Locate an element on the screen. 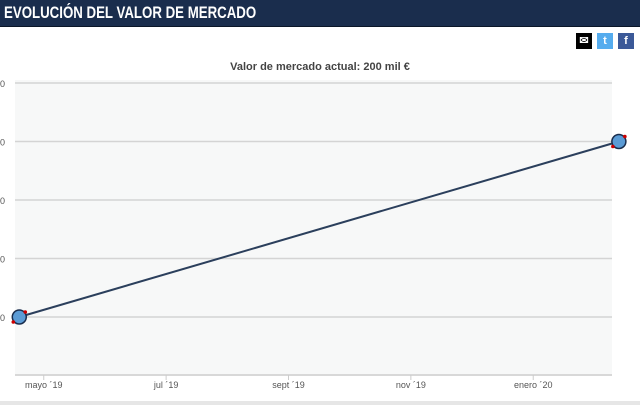 The image size is (640, 405). x-tick-label: sept ´19 is located at coordinates (288, 385).